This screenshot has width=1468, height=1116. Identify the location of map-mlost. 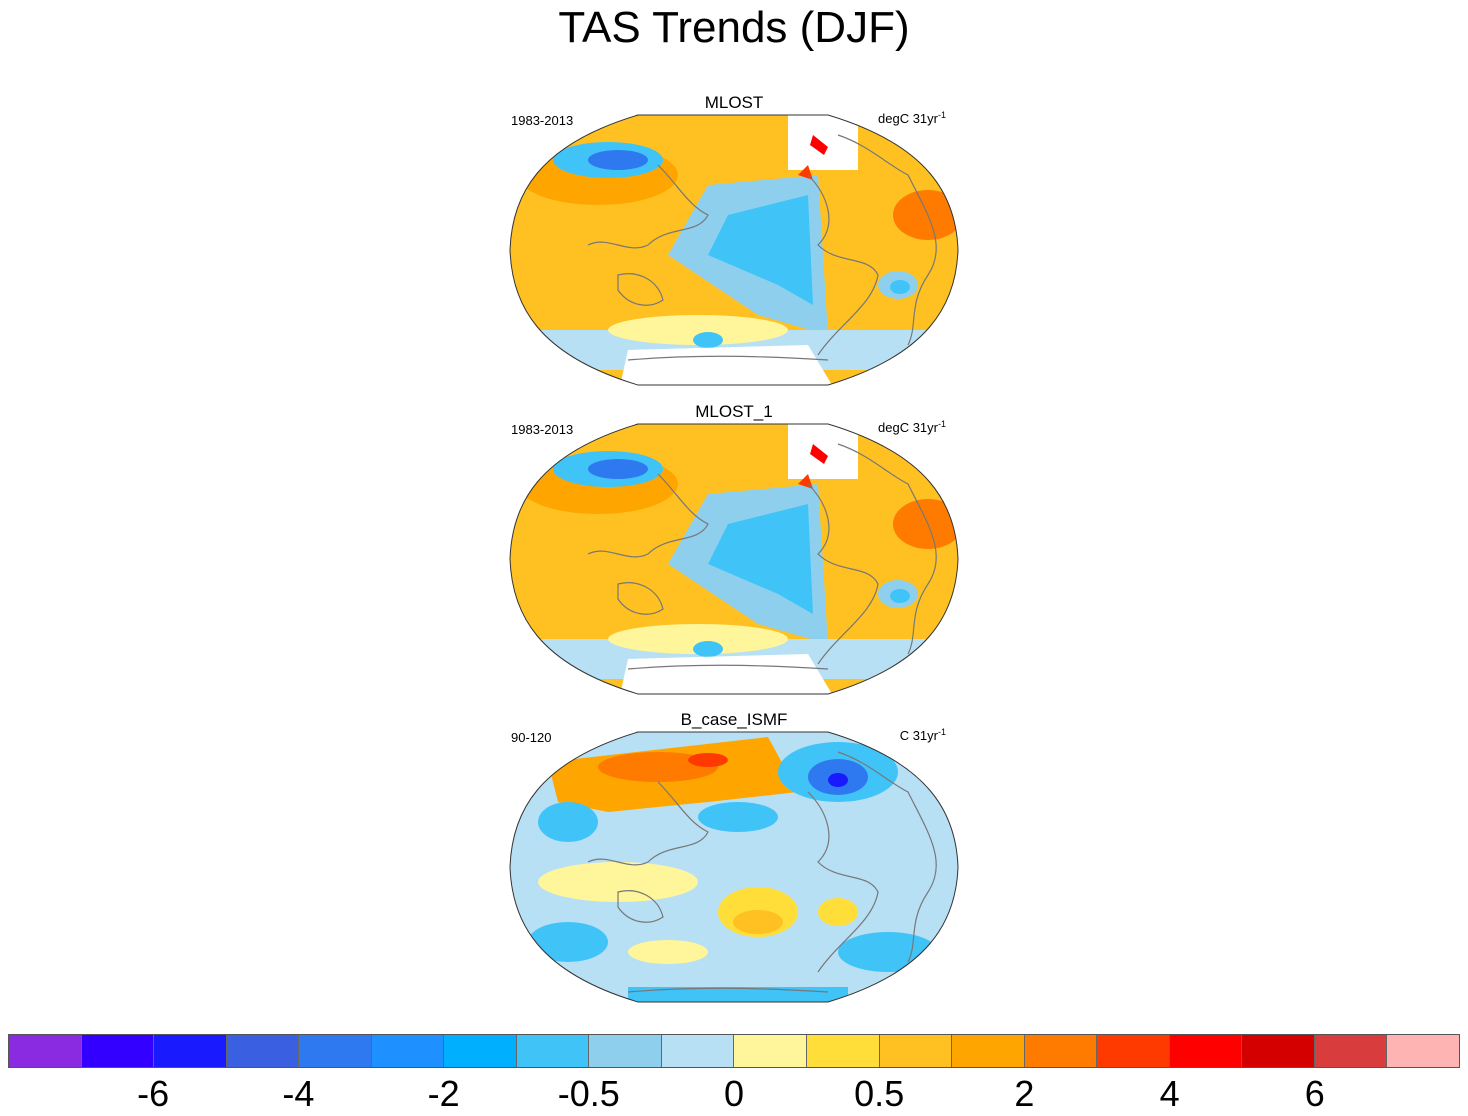
(734, 250).